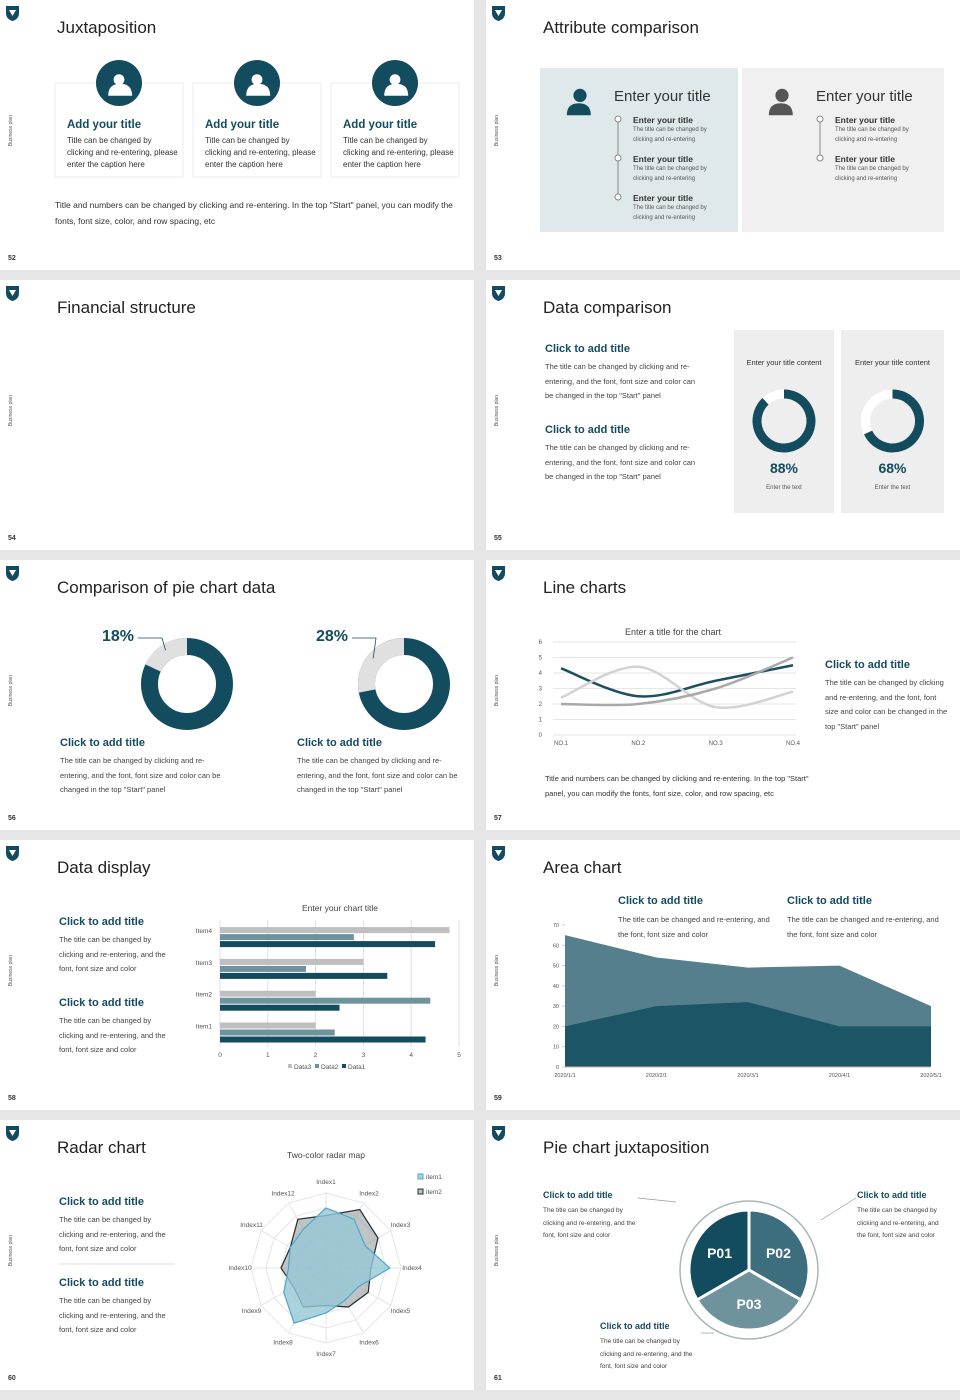 The height and width of the screenshot is (1400, 960). I want to click on y-tick-label: Item3, so click(204, 963).